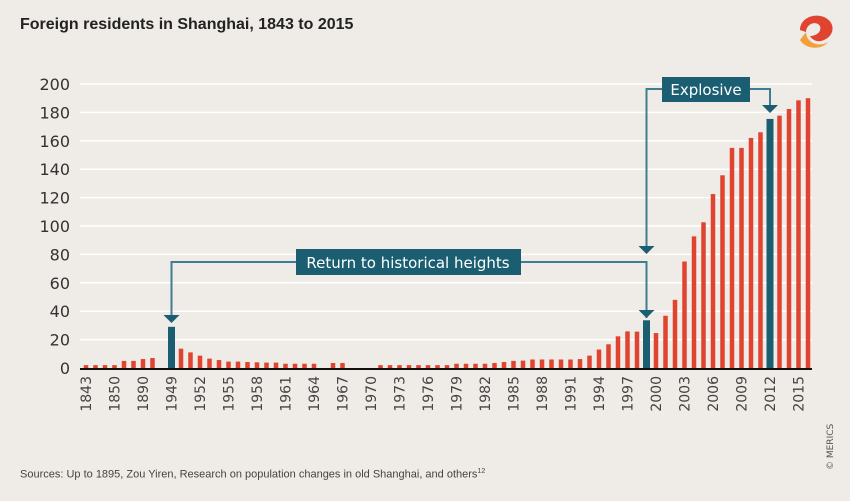 The image size is (850, 501). What do you see at coordinates (629, 394) in the screenshot?
I see `x-tick-label: 1997` at bounding box center [629, 394].